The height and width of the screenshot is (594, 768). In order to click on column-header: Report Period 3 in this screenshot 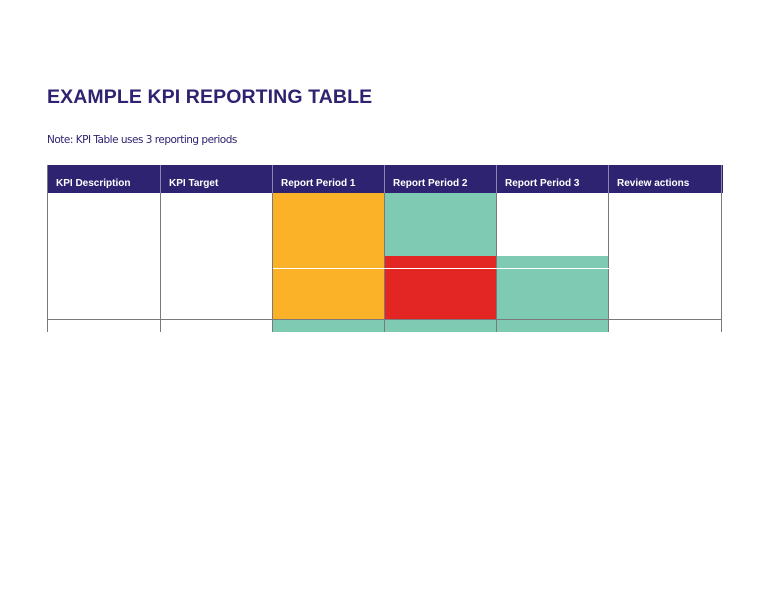, I will do `click(553, 179)`.